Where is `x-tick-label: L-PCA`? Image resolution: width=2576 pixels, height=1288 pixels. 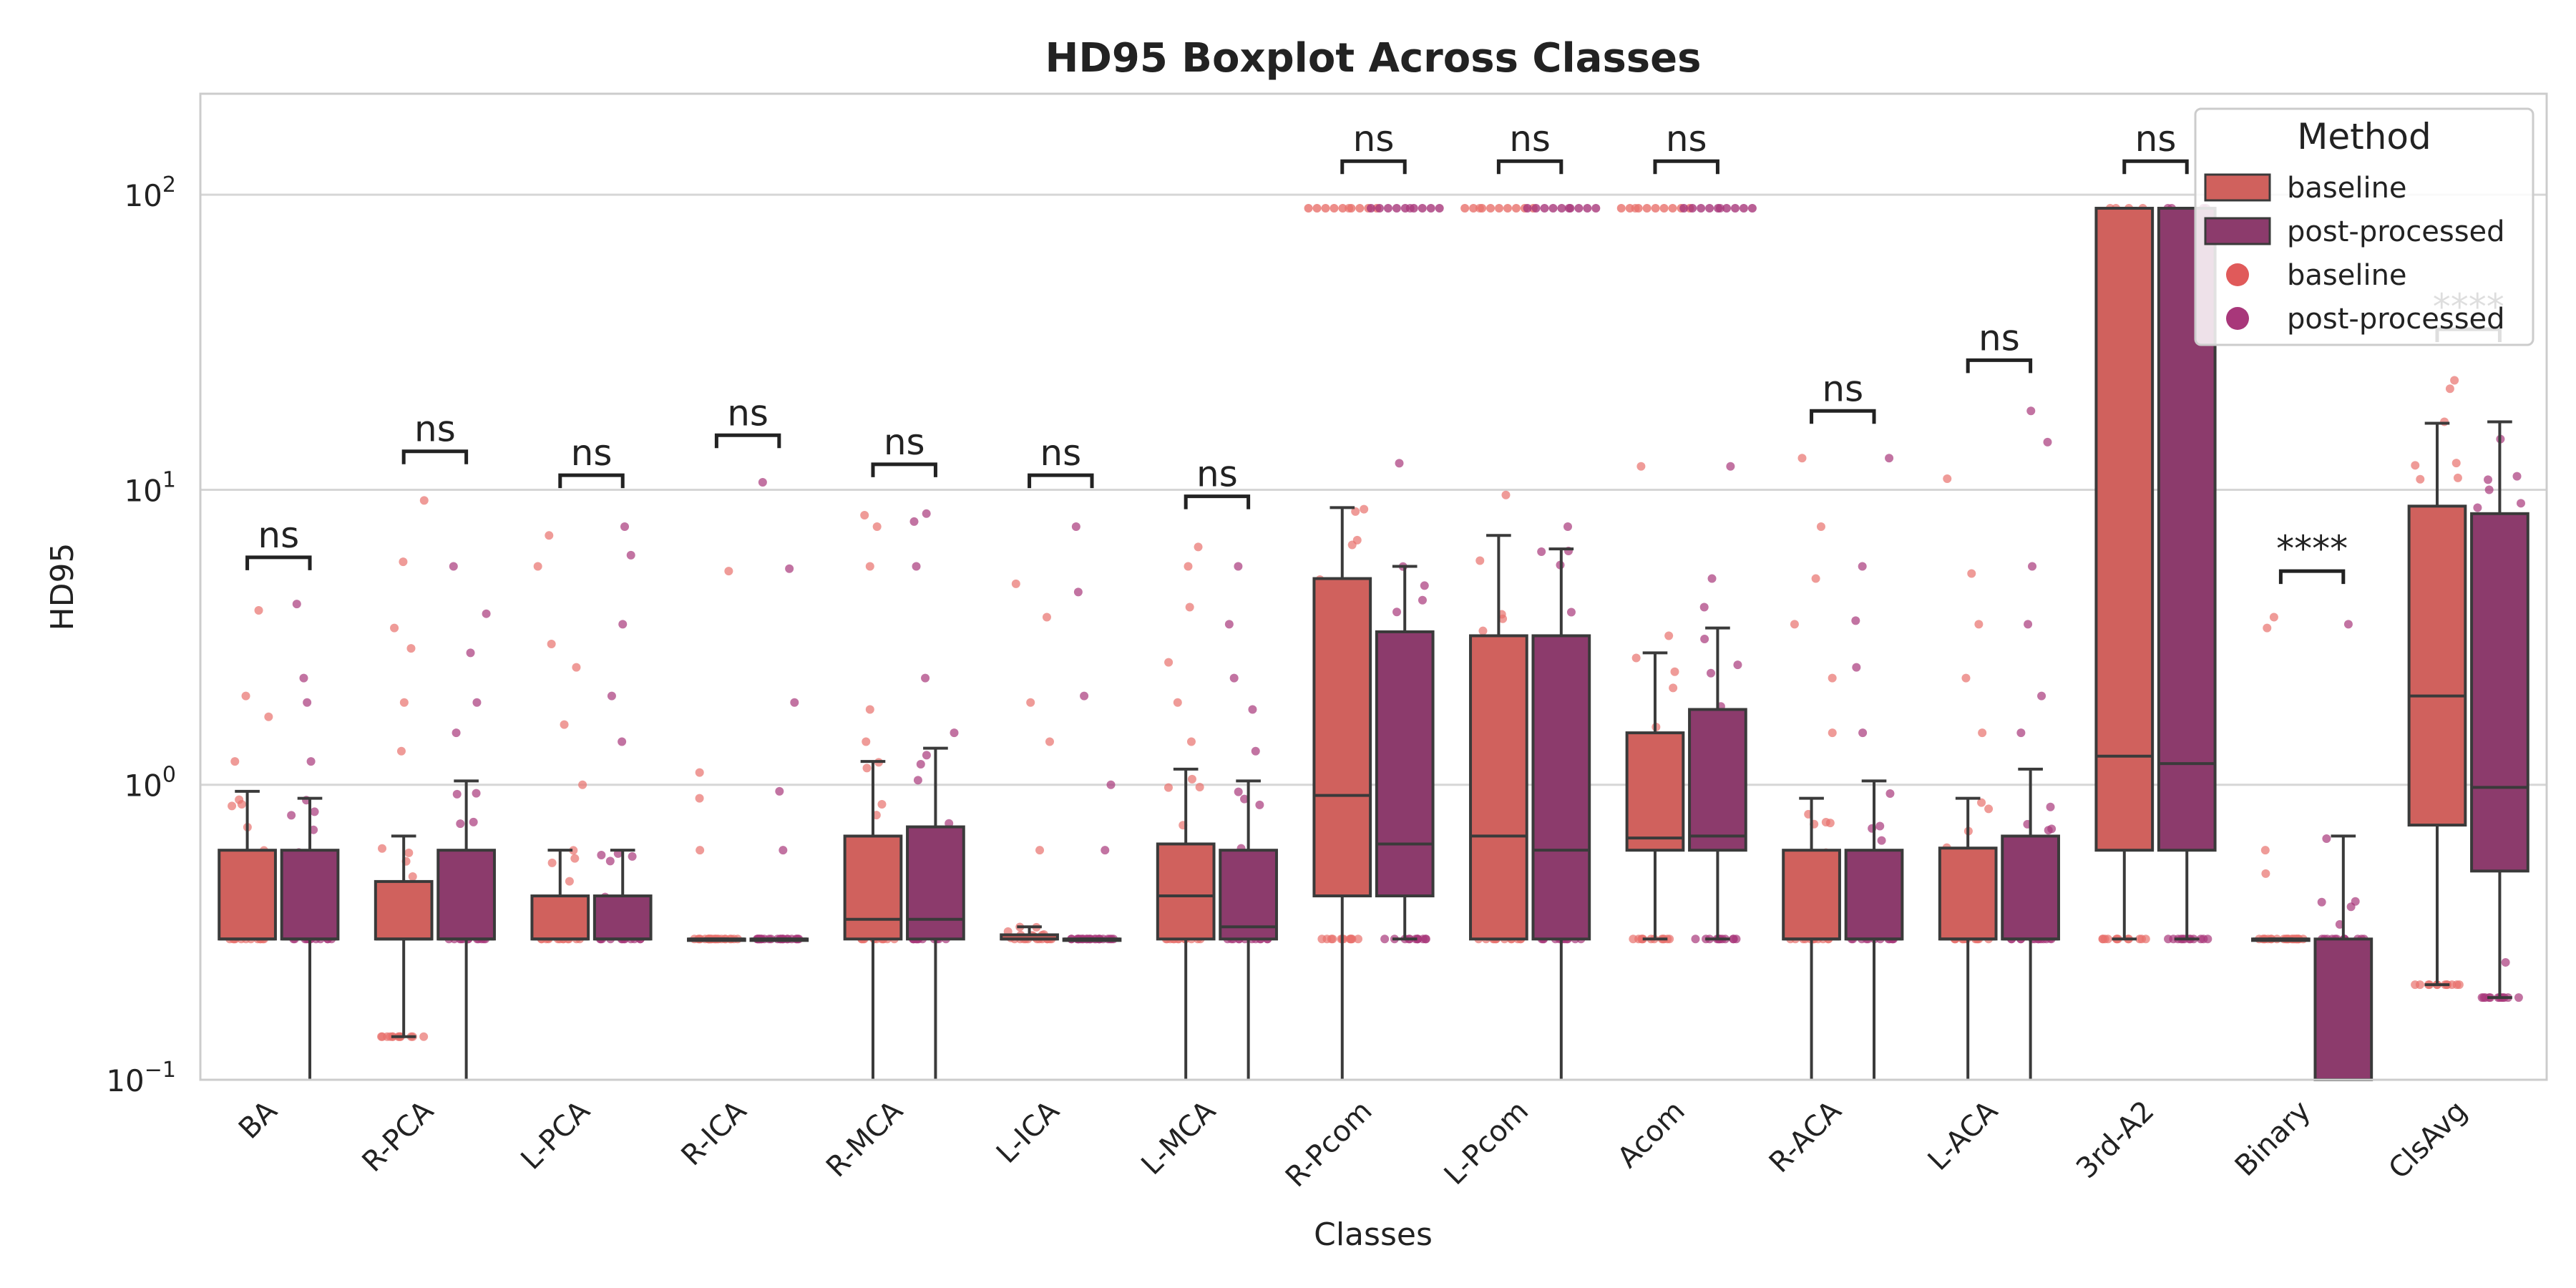
x-tick-label: L-PCA is located at coordinates (555, 1135).